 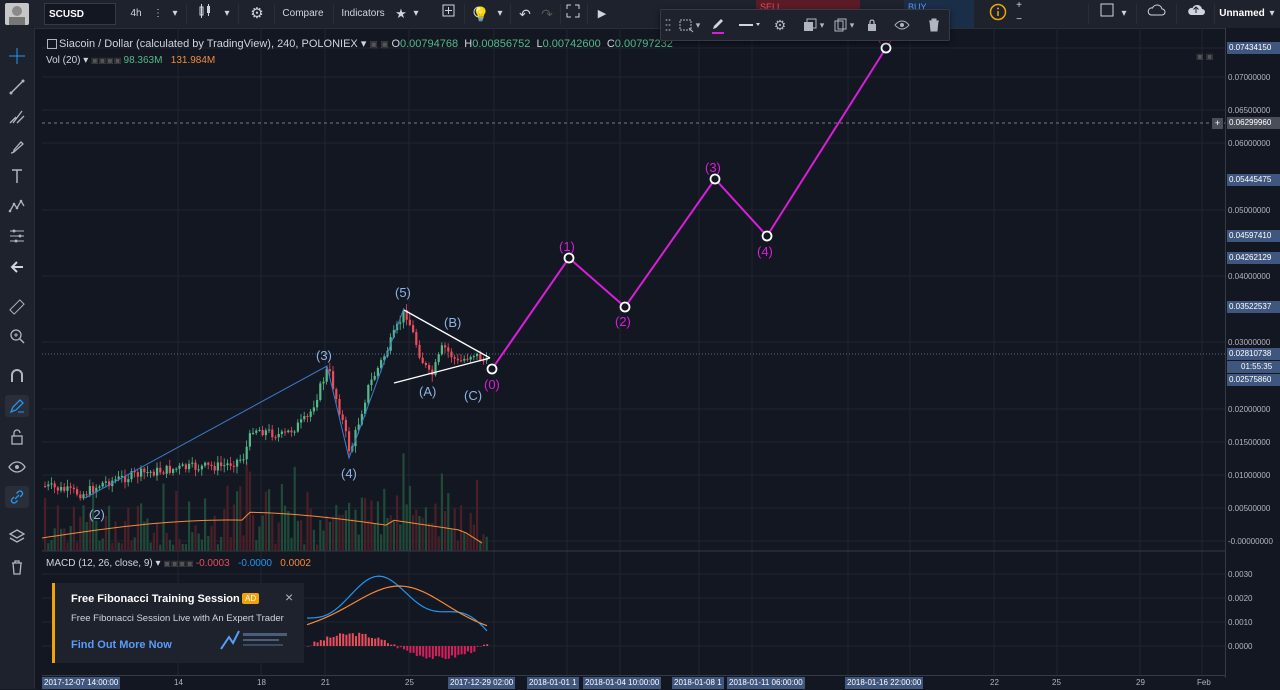 I want to click on remove-drawings-arrow-icon, so click(x=17, y=267).